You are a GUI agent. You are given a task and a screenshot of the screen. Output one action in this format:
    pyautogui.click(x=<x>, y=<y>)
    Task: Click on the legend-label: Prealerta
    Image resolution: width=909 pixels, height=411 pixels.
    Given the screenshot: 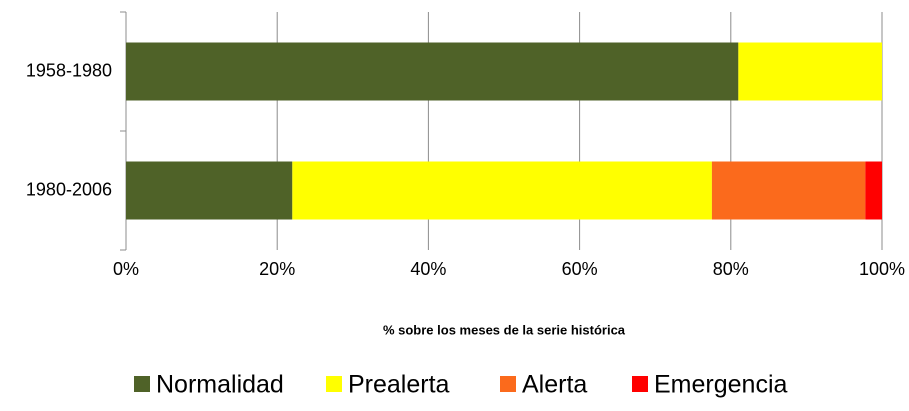 What is the action you would take?
    pyautogui.click(x=399, y=385)
    